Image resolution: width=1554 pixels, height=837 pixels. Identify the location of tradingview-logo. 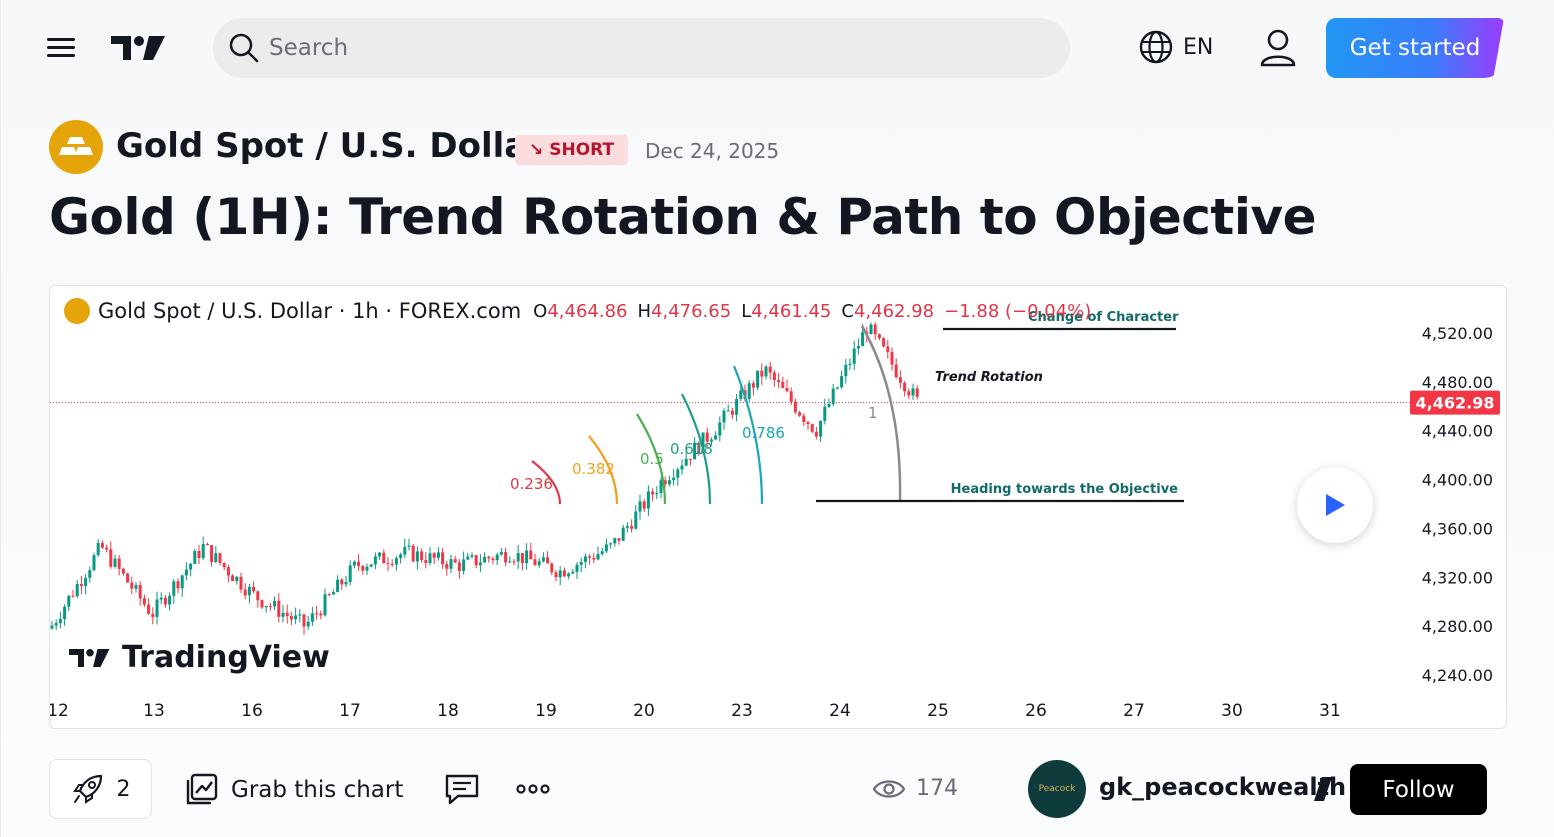
(139, 48).